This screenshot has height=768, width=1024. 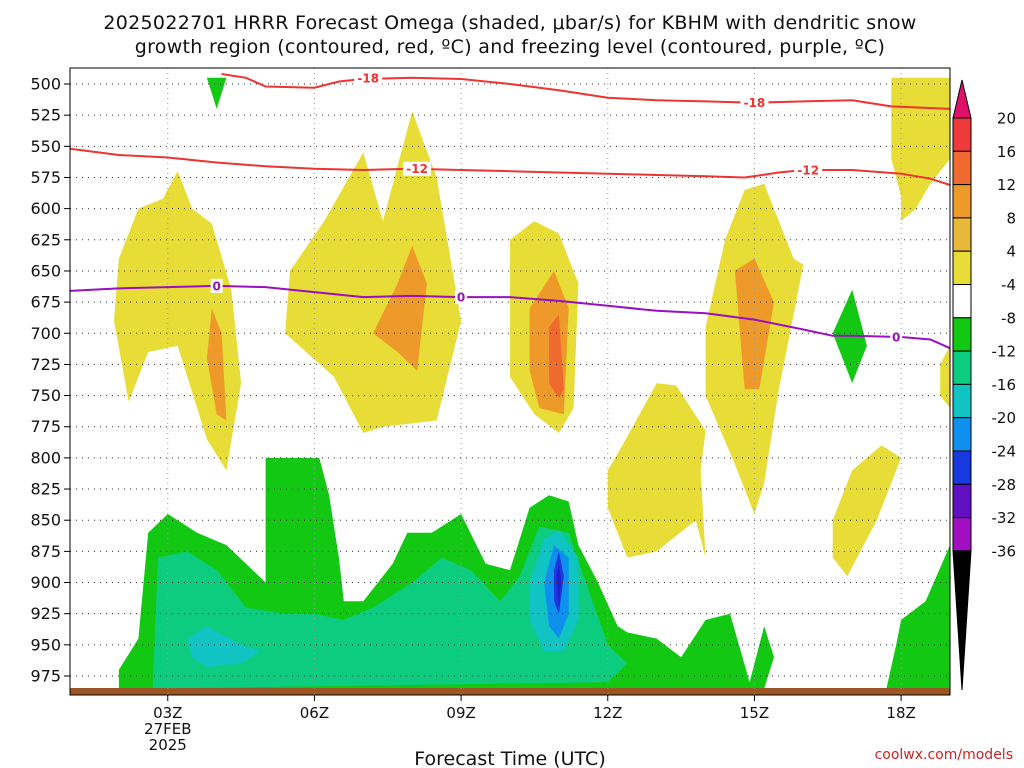 I want to click on contour--12, so click(x=510, y=166).